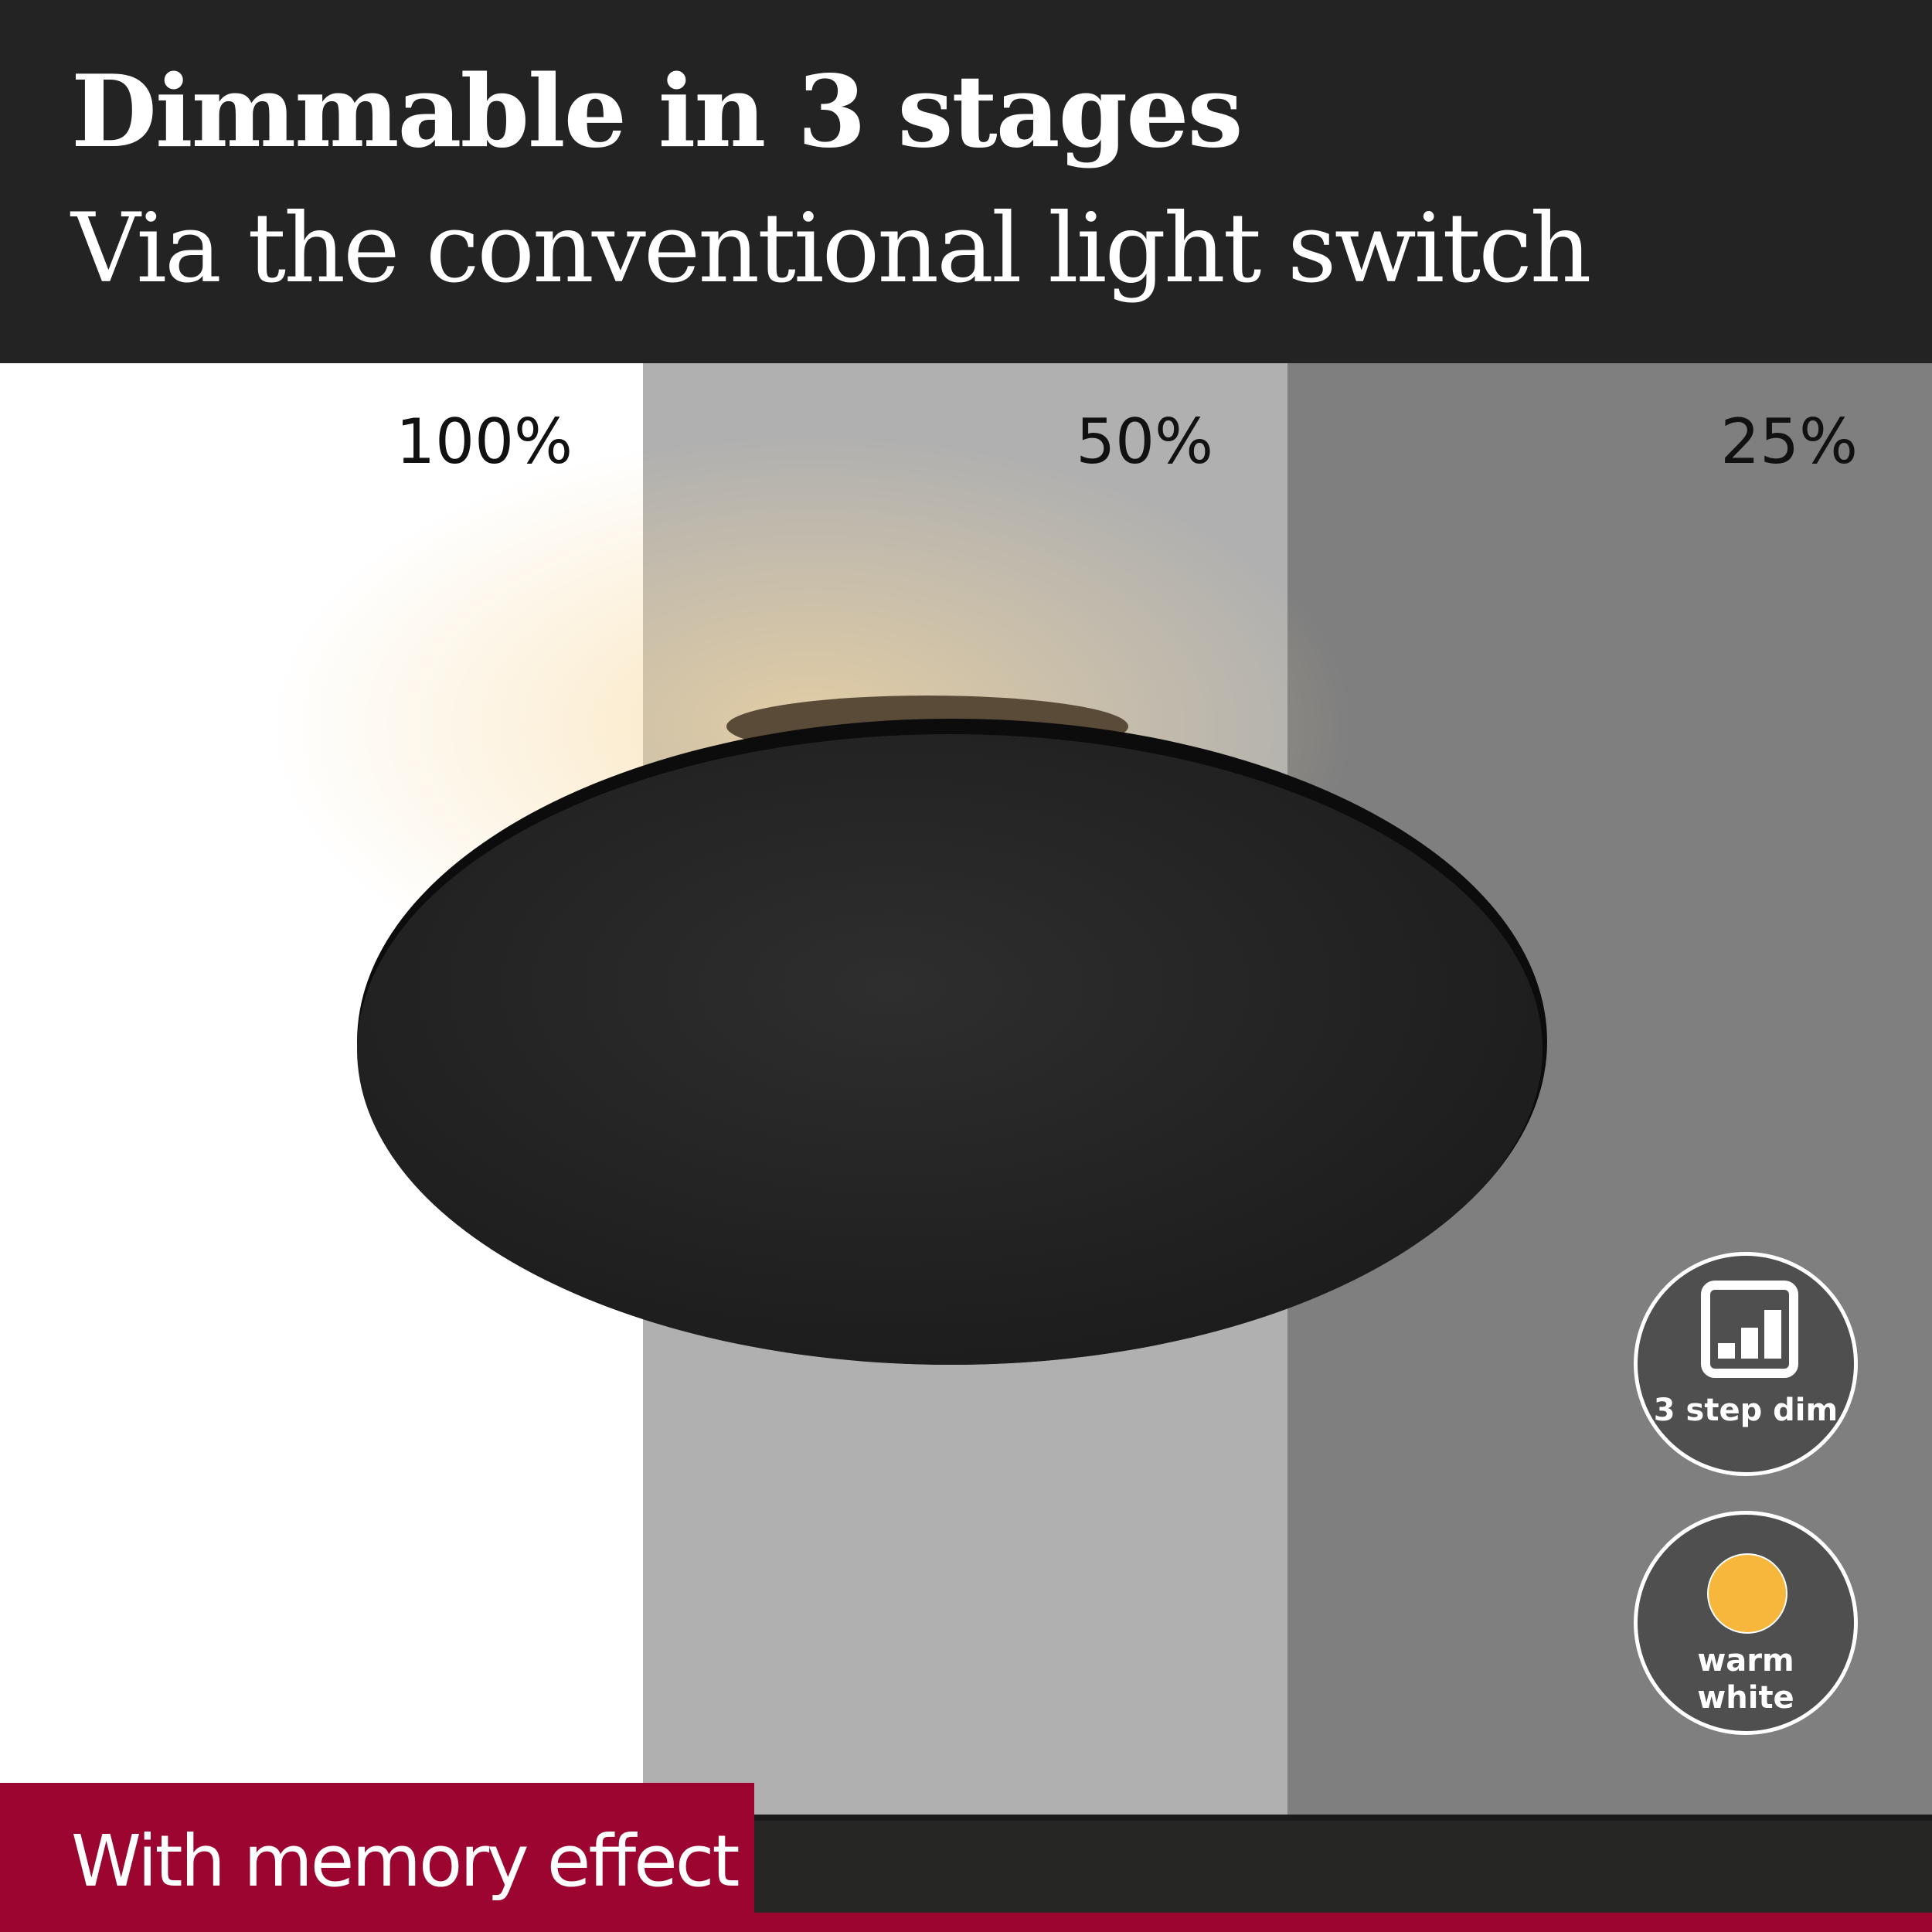  I want to click on stage-label-50: 50%, so click(1144, 442).